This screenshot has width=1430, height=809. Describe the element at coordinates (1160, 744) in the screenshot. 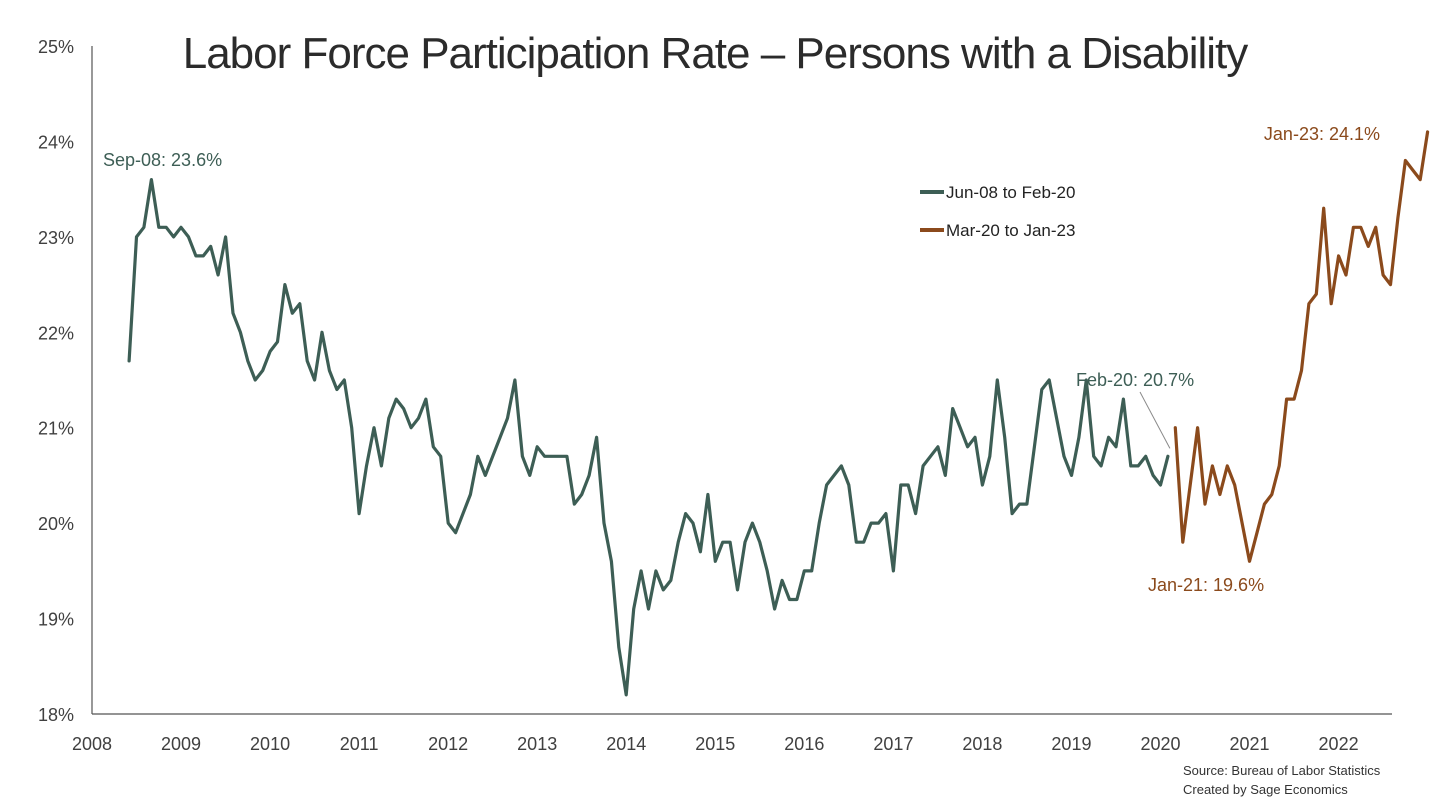

I see `x-tick-label: 2020` at that location.